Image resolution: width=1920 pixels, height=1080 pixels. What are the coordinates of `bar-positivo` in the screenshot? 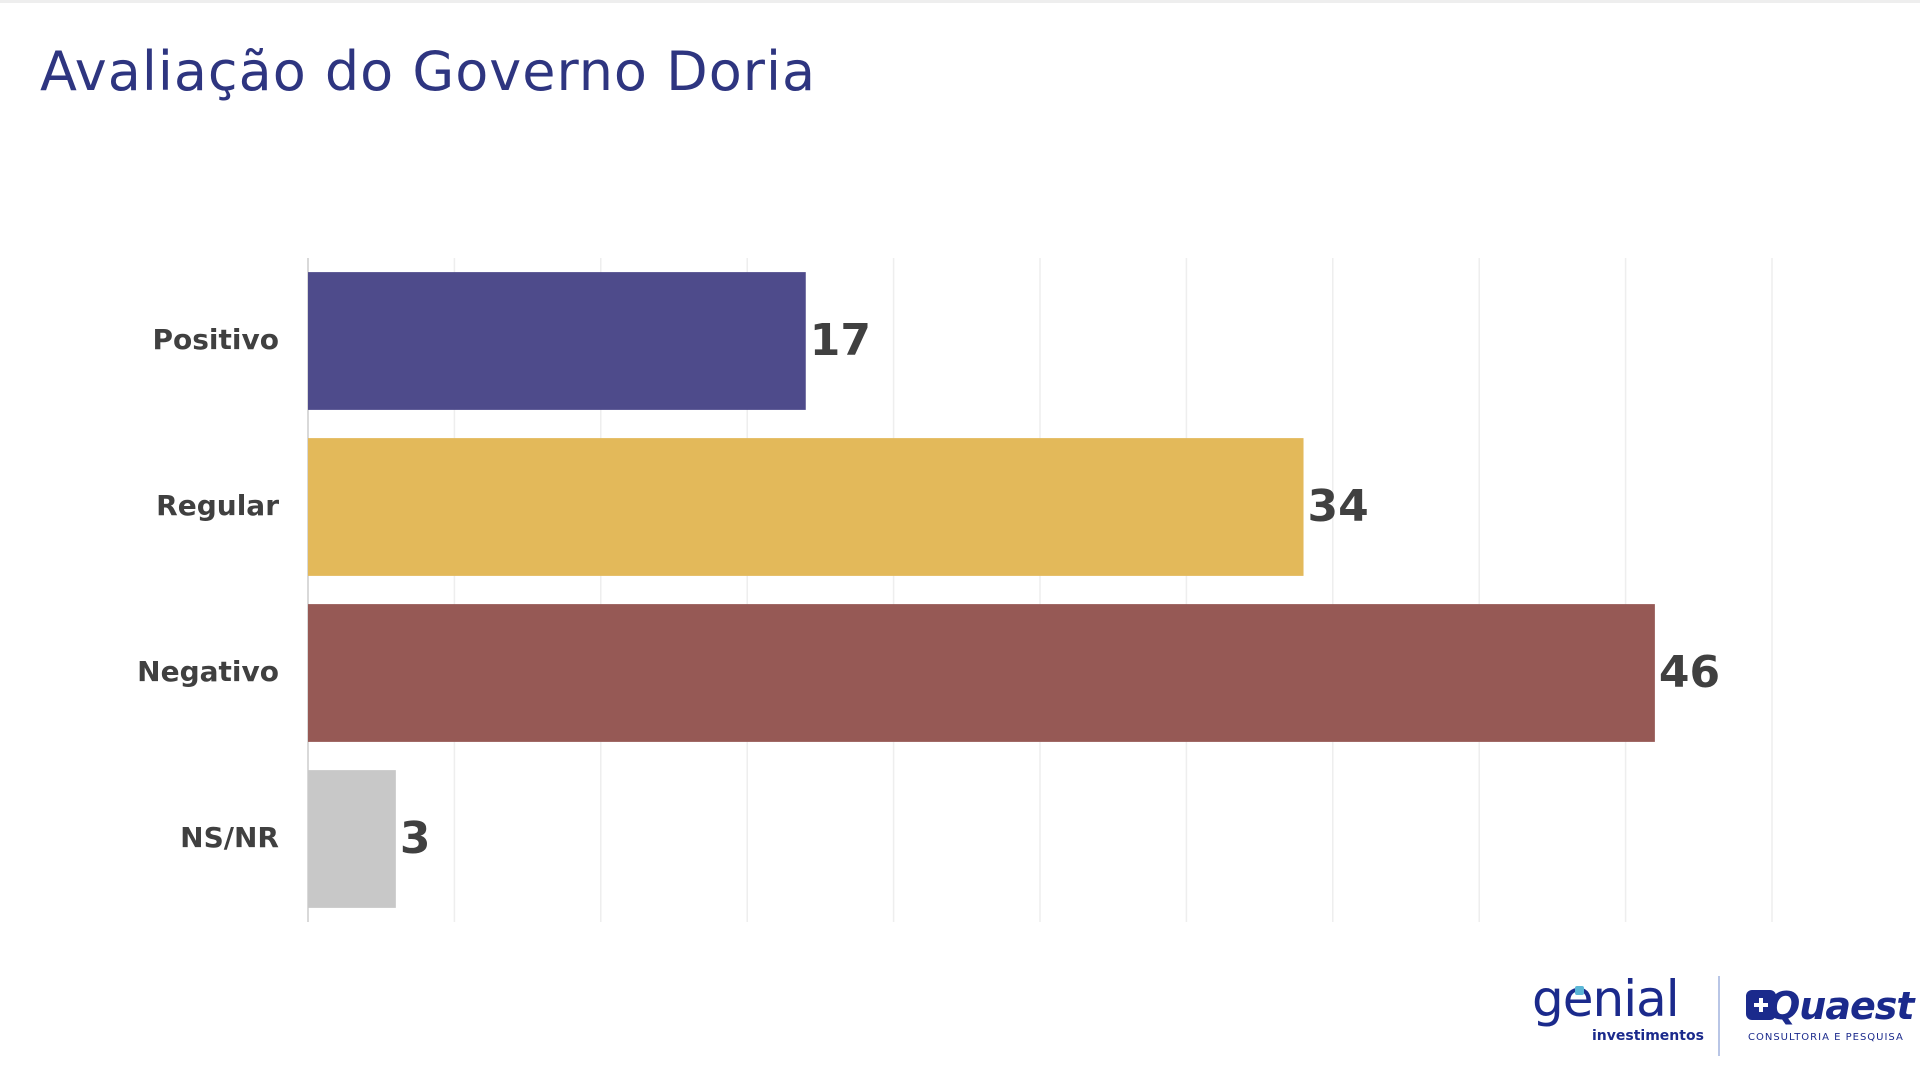 It's located at (557, 341).